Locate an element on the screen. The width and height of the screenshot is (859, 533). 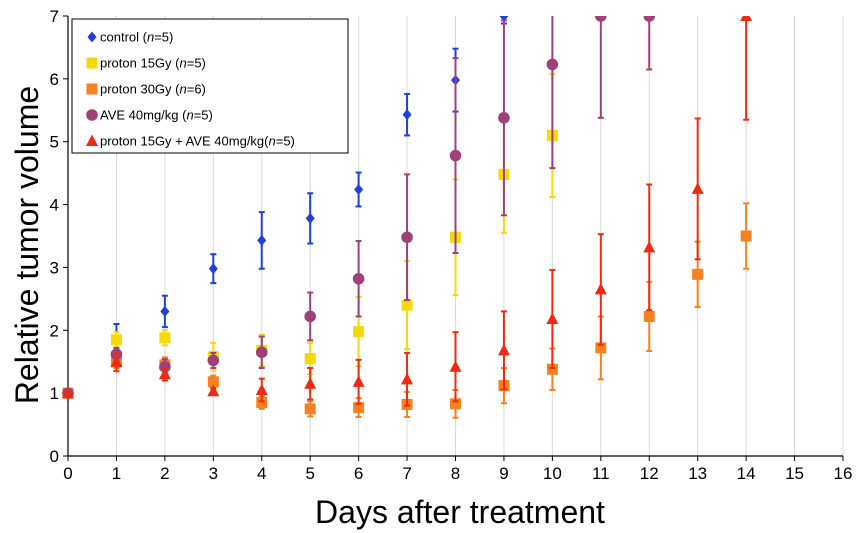
y-tick-label: 6 is located at coordinates (54, 79).